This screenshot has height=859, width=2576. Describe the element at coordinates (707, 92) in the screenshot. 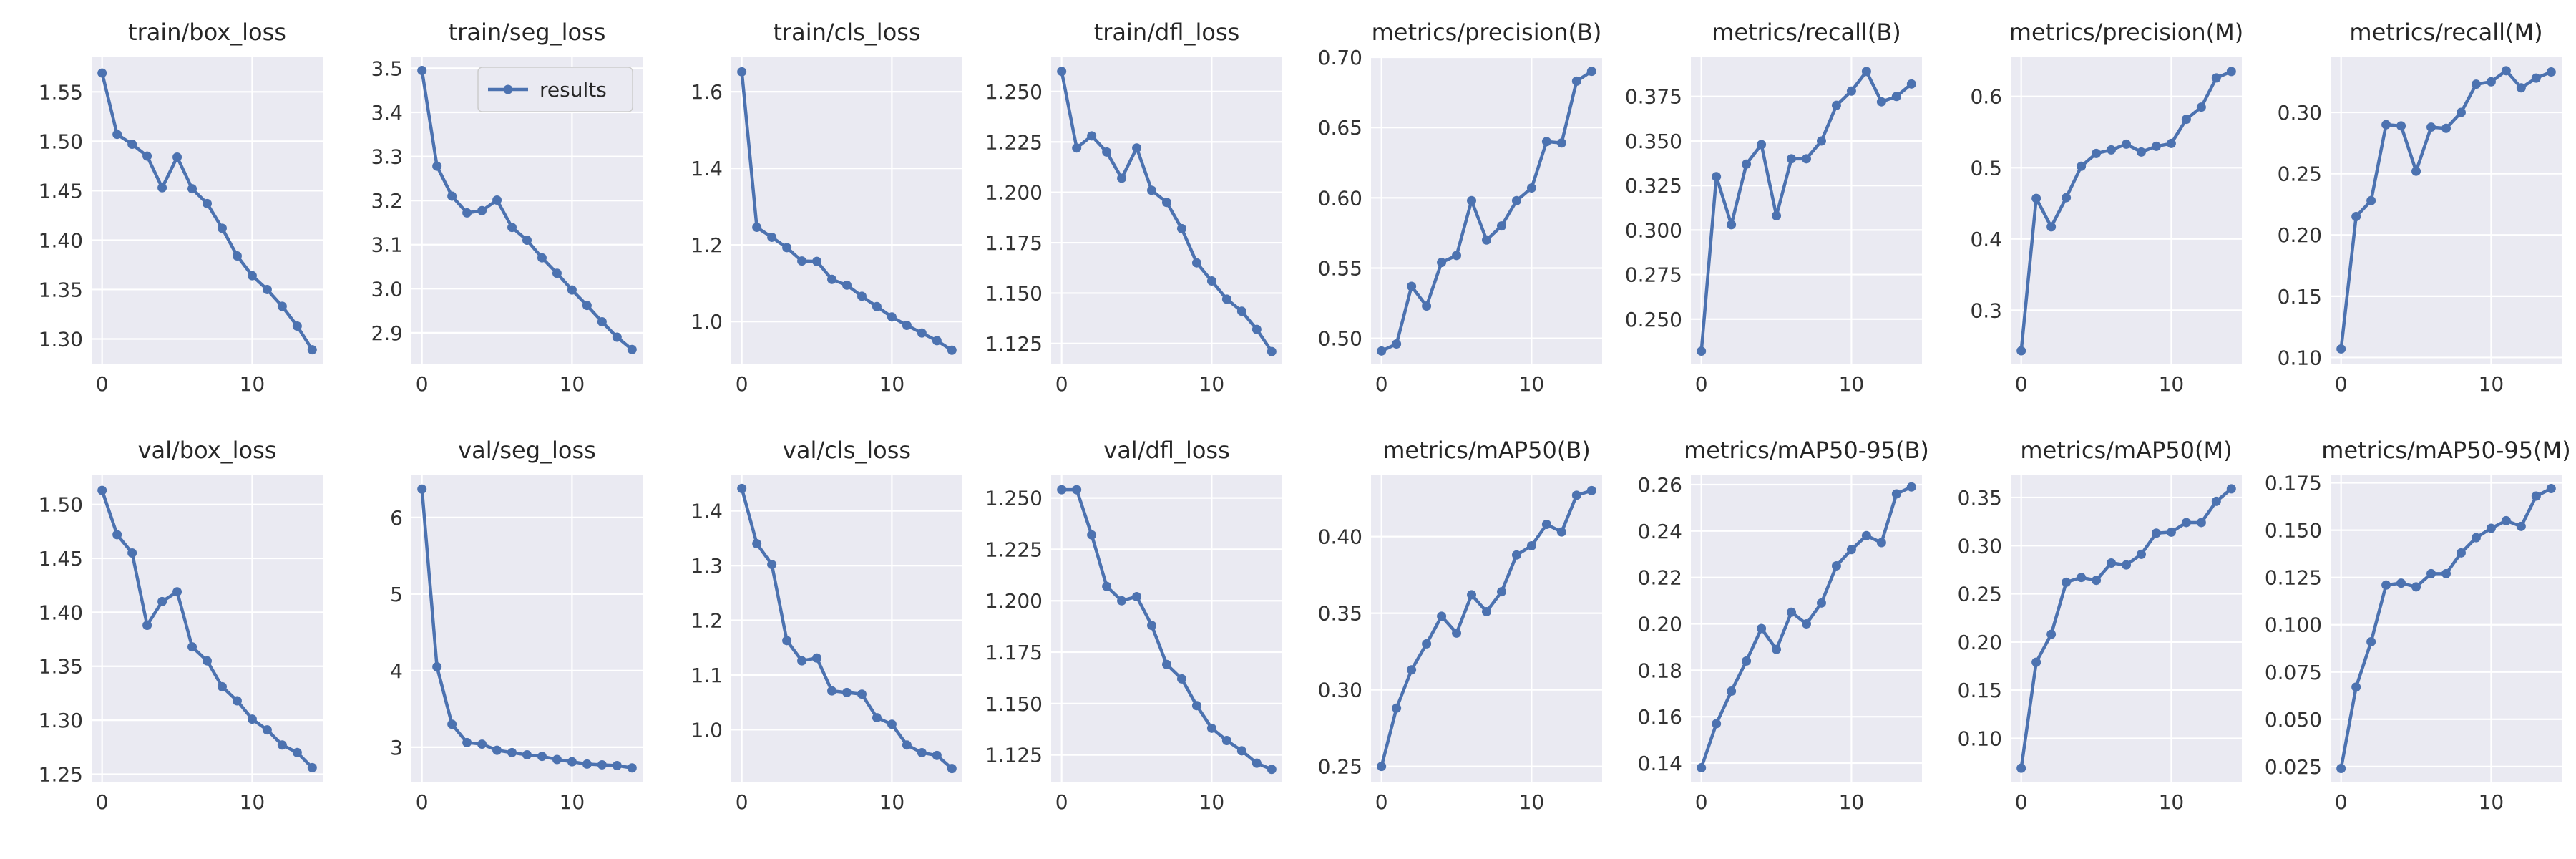

I see `y-tick-label: 1.6` at that location.